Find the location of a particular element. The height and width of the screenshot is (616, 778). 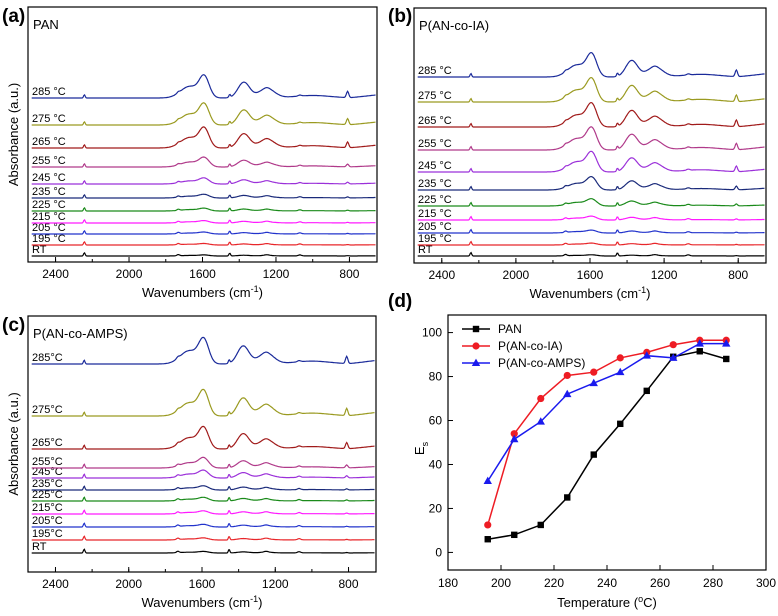

panel-a-series-label-3: 215 °C is located at coordinates (49, 217).